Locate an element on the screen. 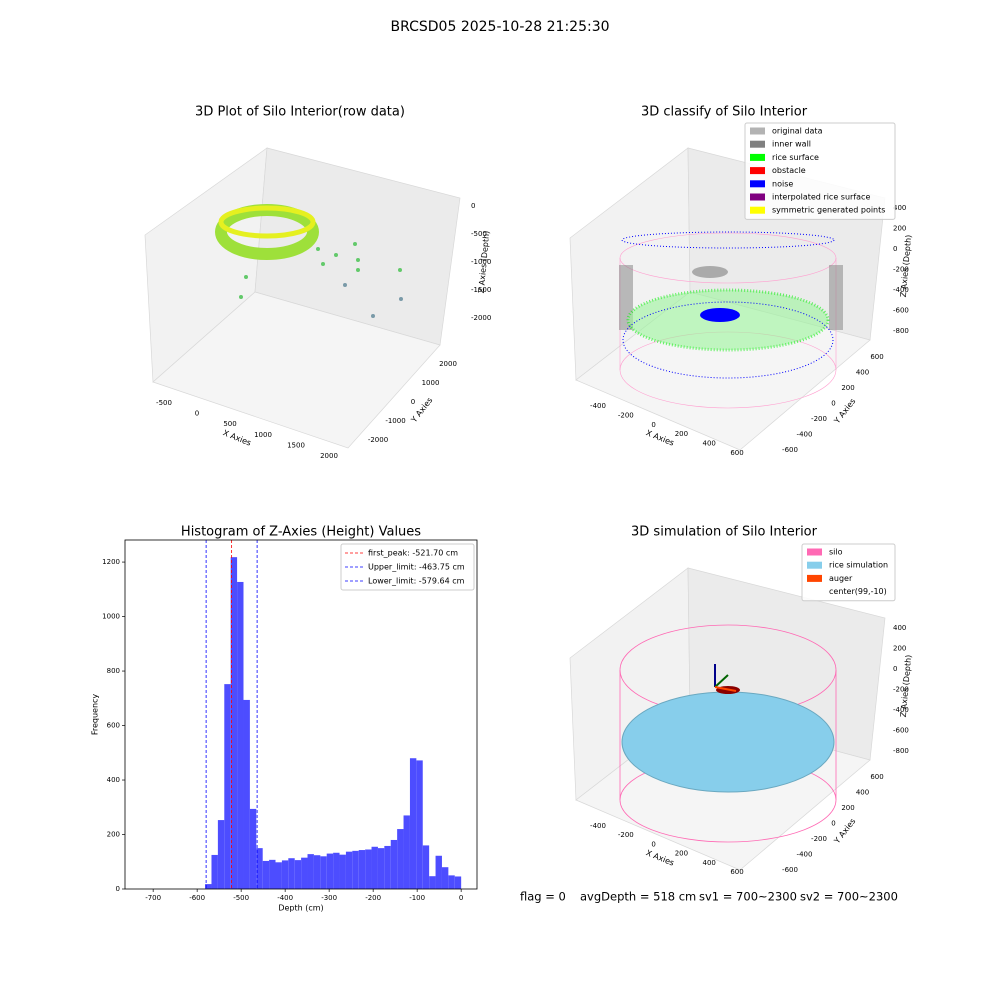  classified-cloud is located at coordinates (731, 320).